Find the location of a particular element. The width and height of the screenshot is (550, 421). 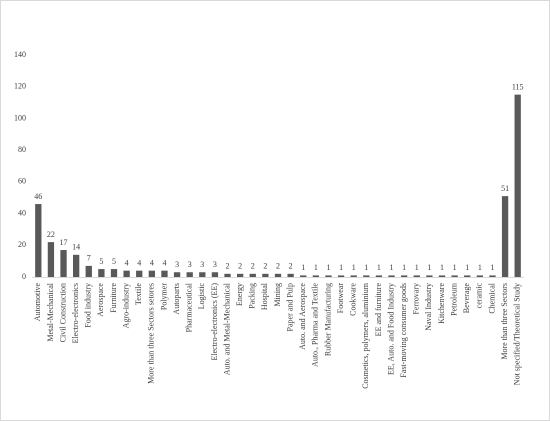

x-tick-label: Kitchenware is located at coordinates (441, 303).